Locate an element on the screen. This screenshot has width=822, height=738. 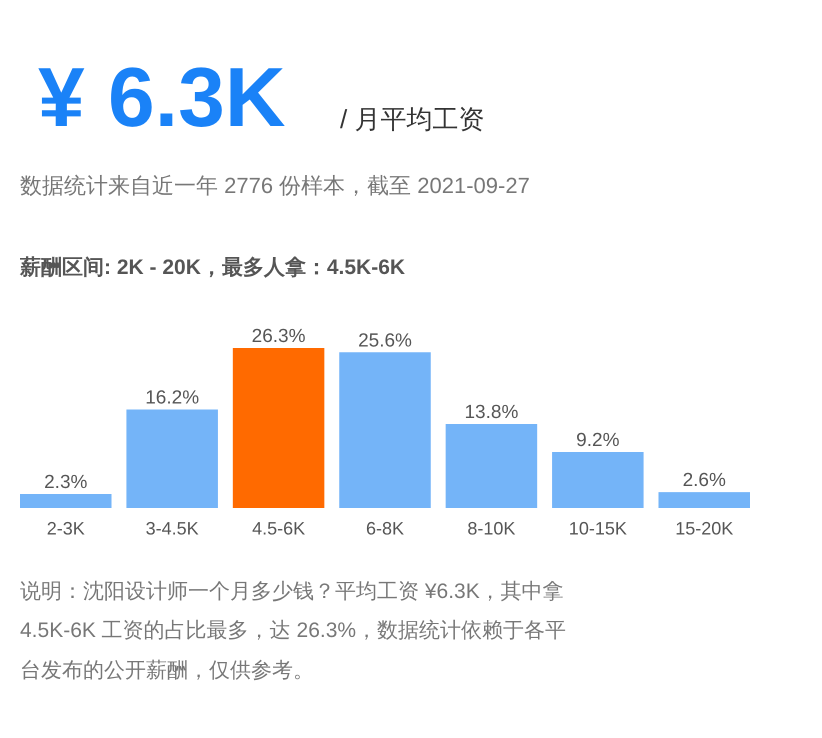
x-tick-label: 6-8K is located at coordinates (385, 528).